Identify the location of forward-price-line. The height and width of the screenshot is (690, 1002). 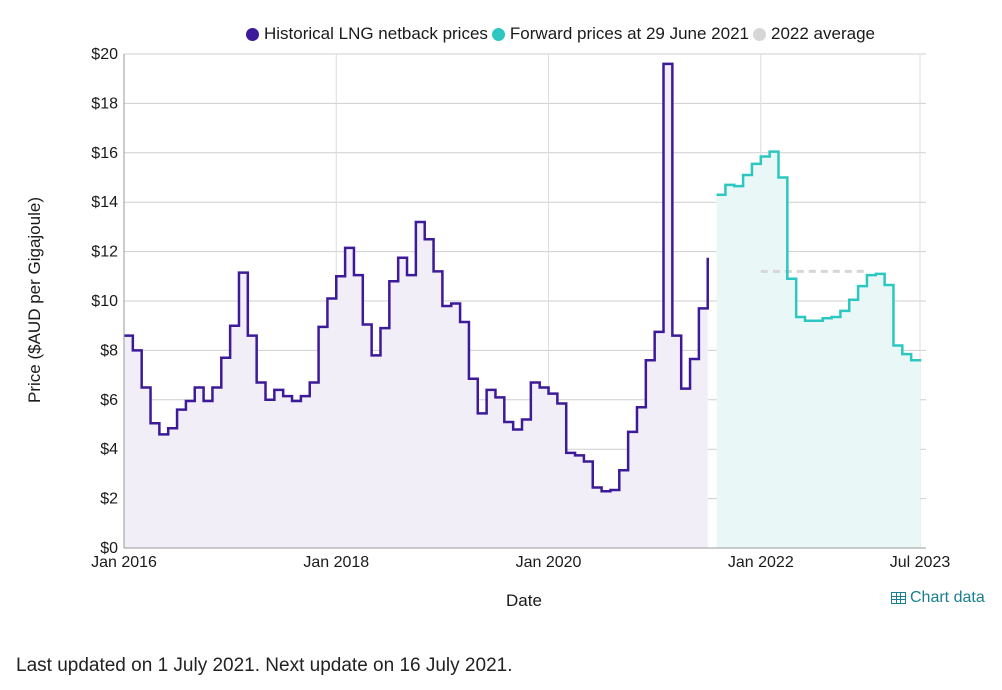
(819, 256).